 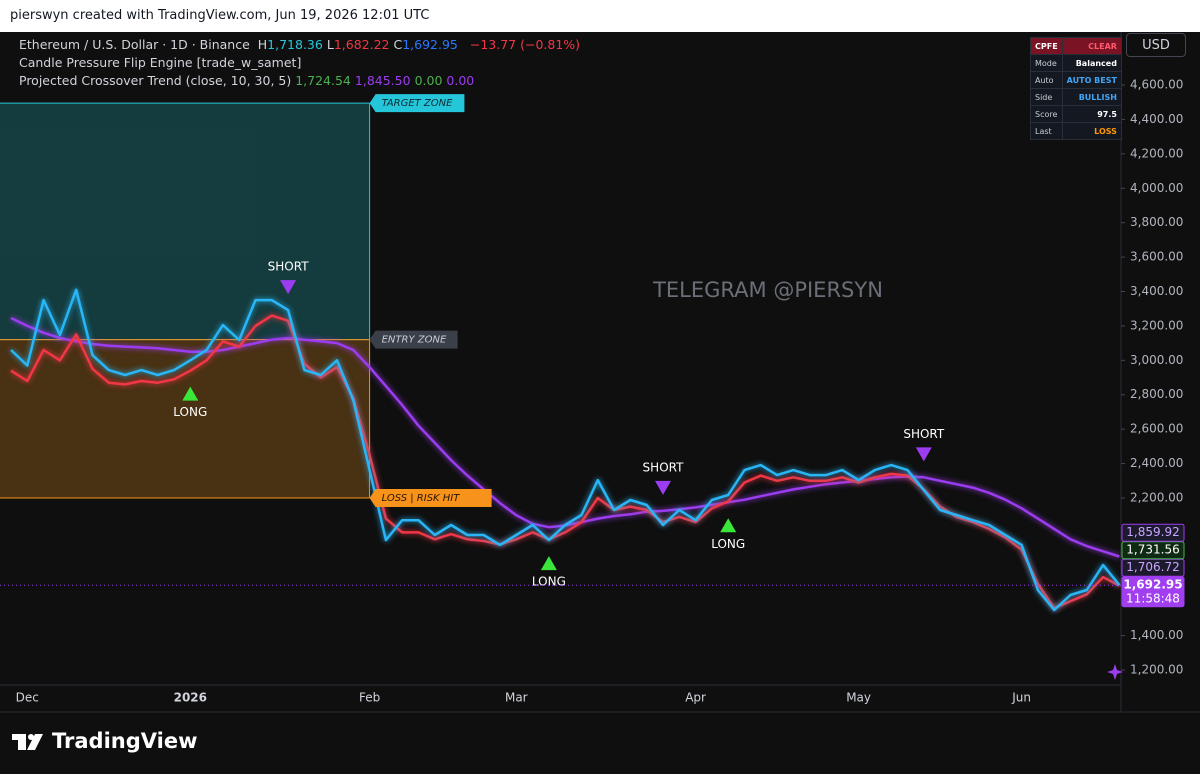 I want to click on sparkle-icon, so click(x=1115, y=672).